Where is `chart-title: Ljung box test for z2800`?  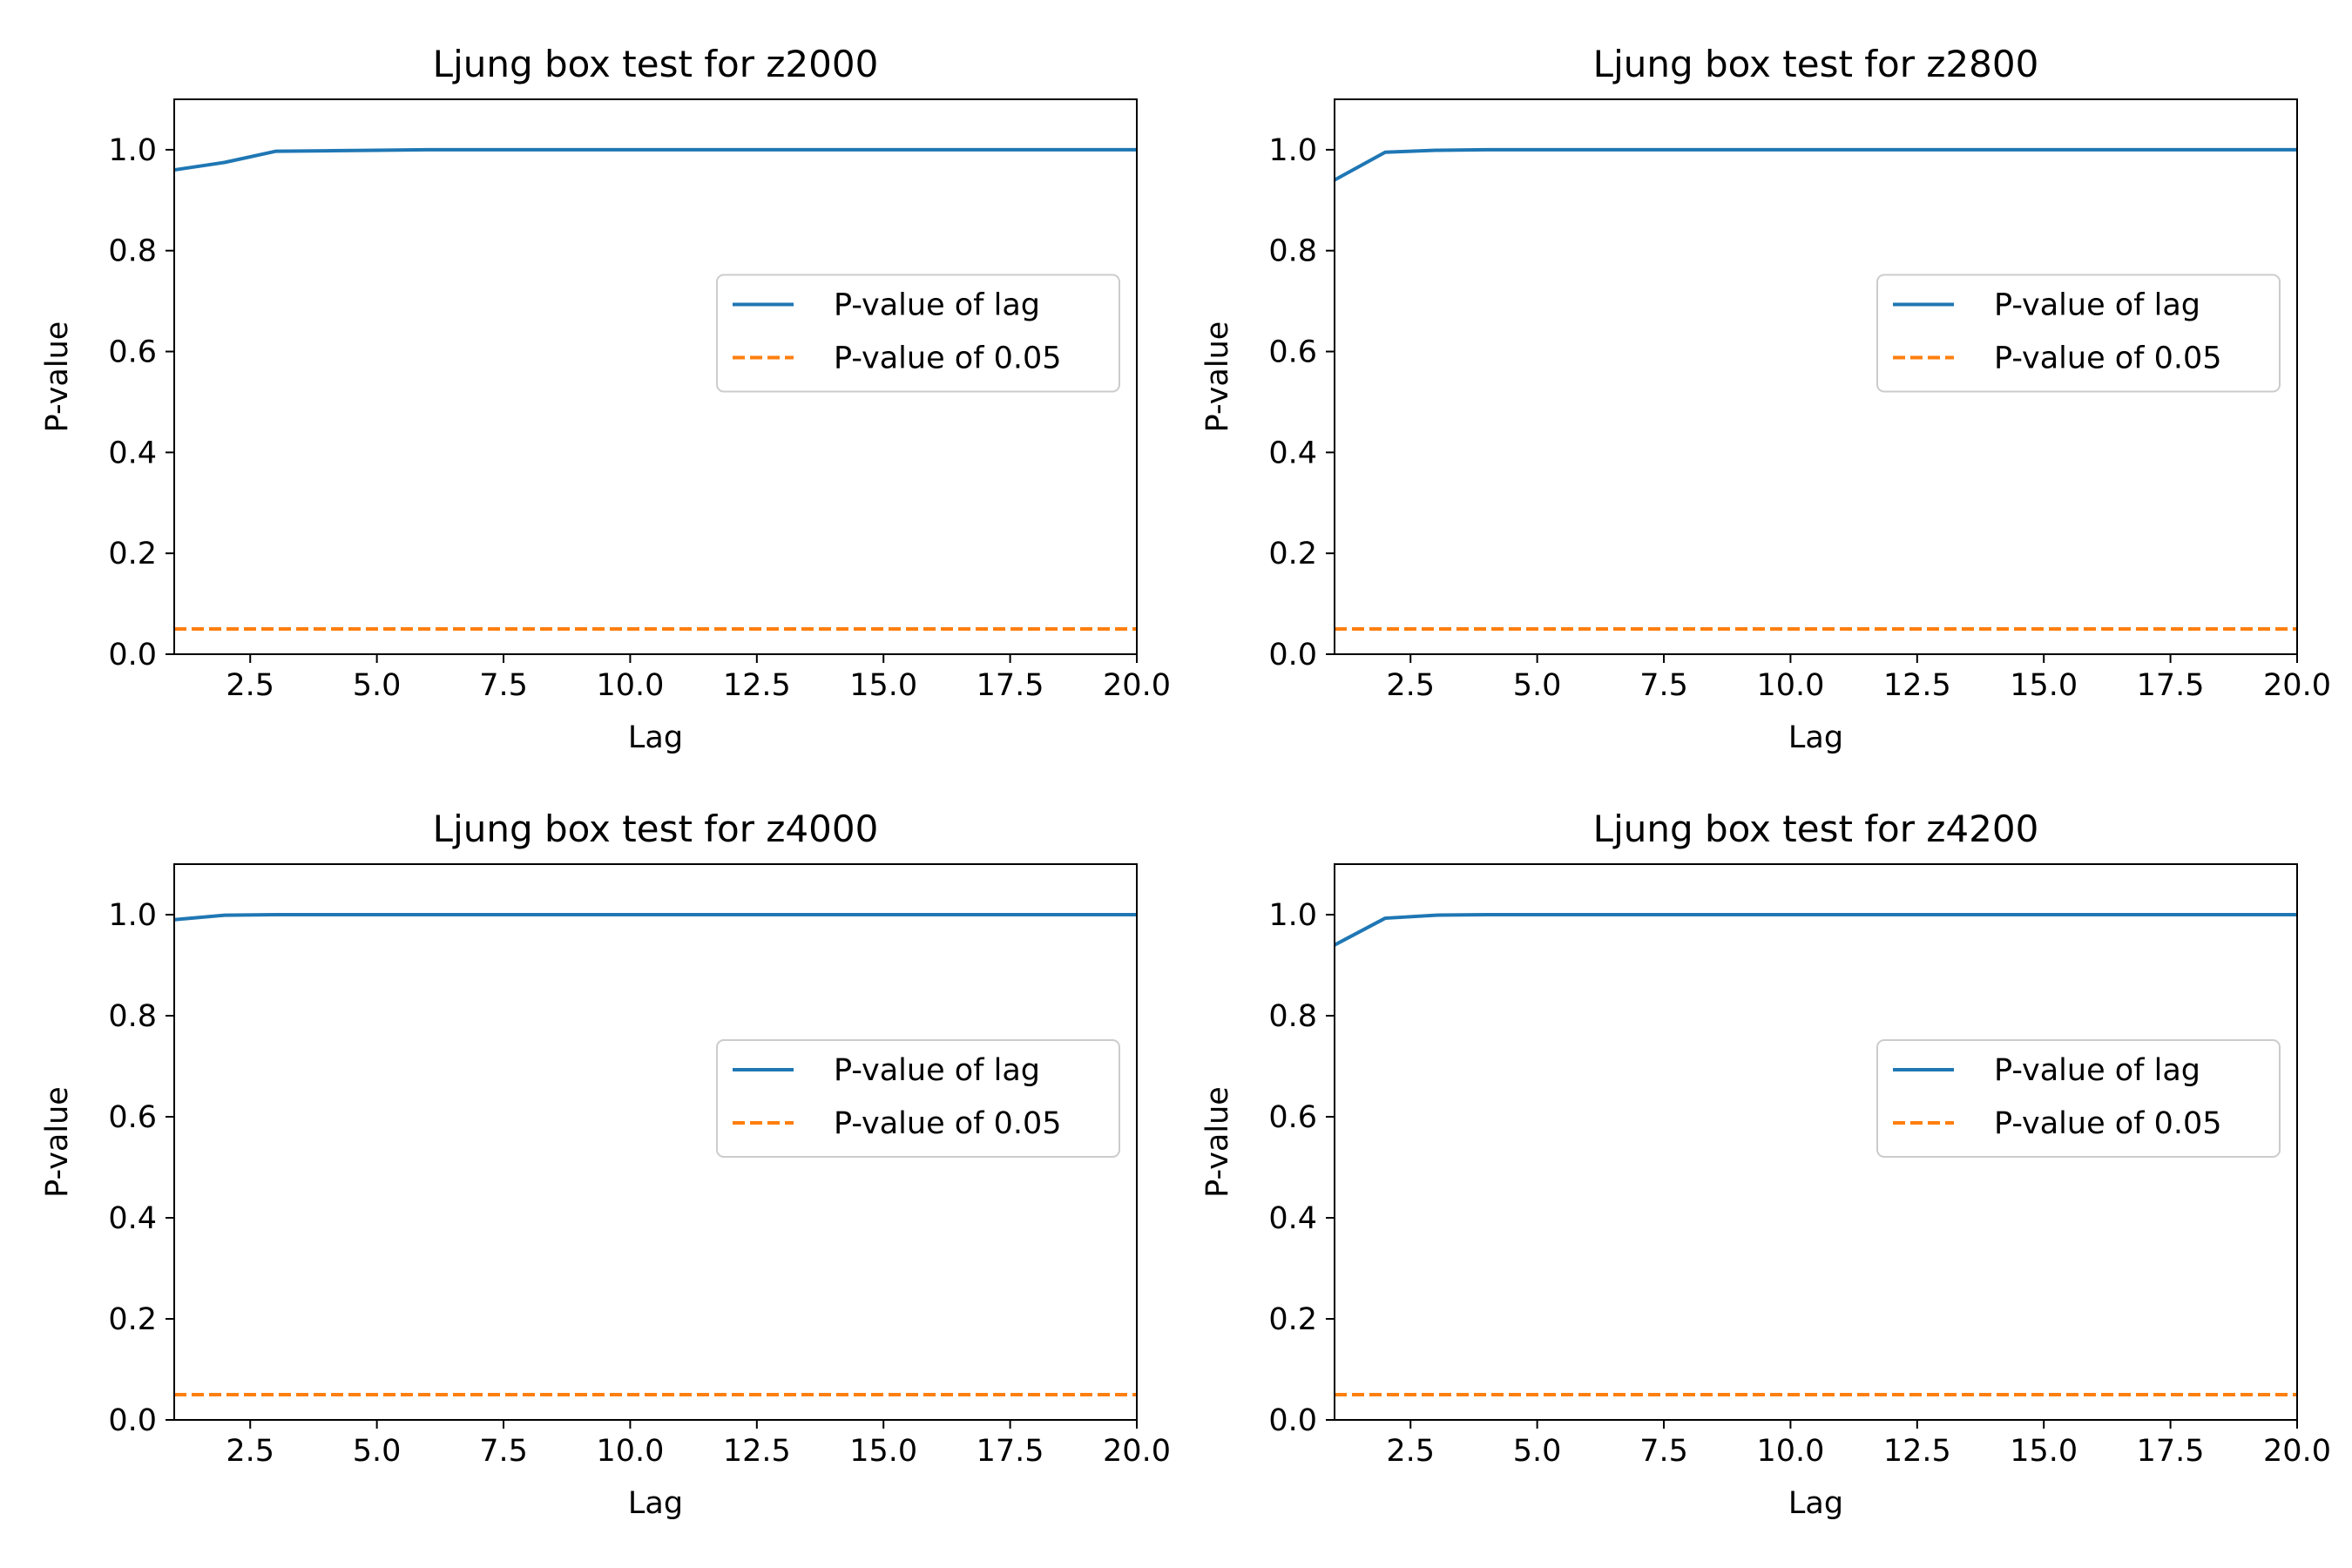 chart-title: Ljung box test for z2800 is located at coordinates (1816, 64).